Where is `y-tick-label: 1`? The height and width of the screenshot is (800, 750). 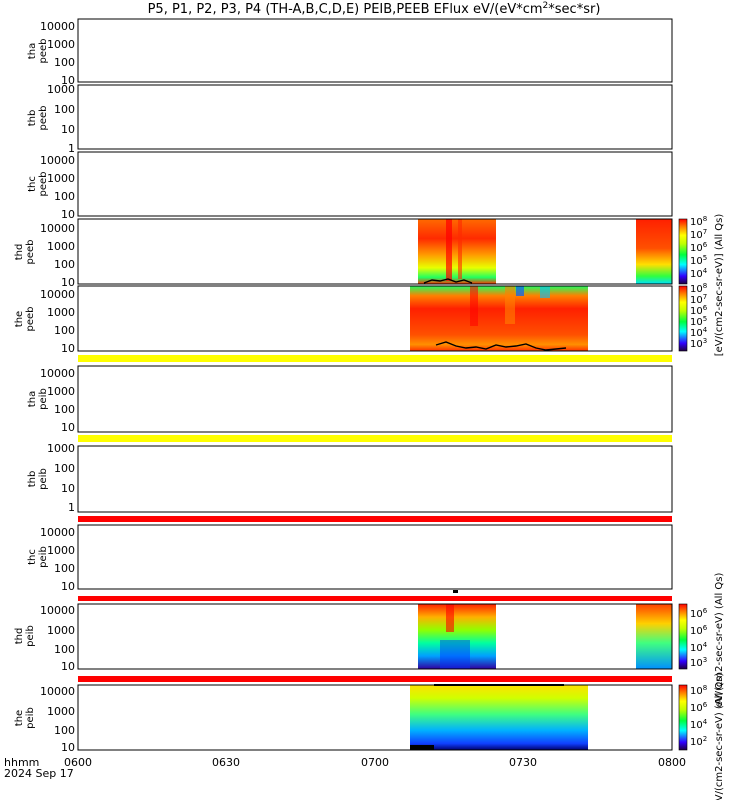
y-tick-label: 1 is located at coordinates (71, 148).